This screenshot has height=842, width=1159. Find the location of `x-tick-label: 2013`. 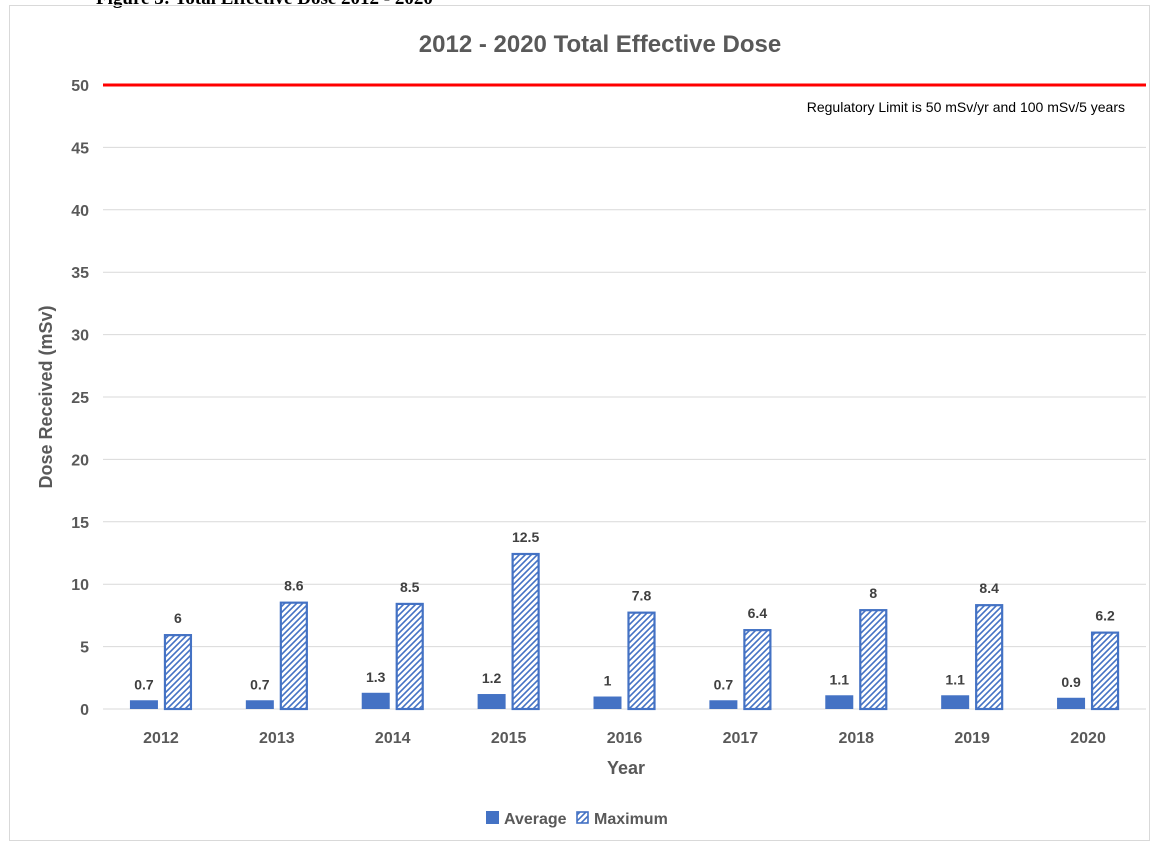

x-tick-label: 2013 is located at coordinates (277, 738).